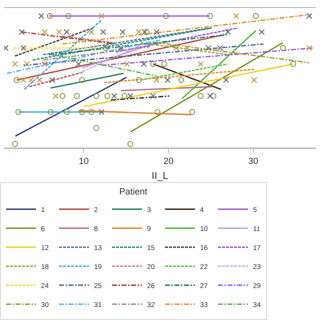  I want to click on legend-title: Patient, so click(133, 191).